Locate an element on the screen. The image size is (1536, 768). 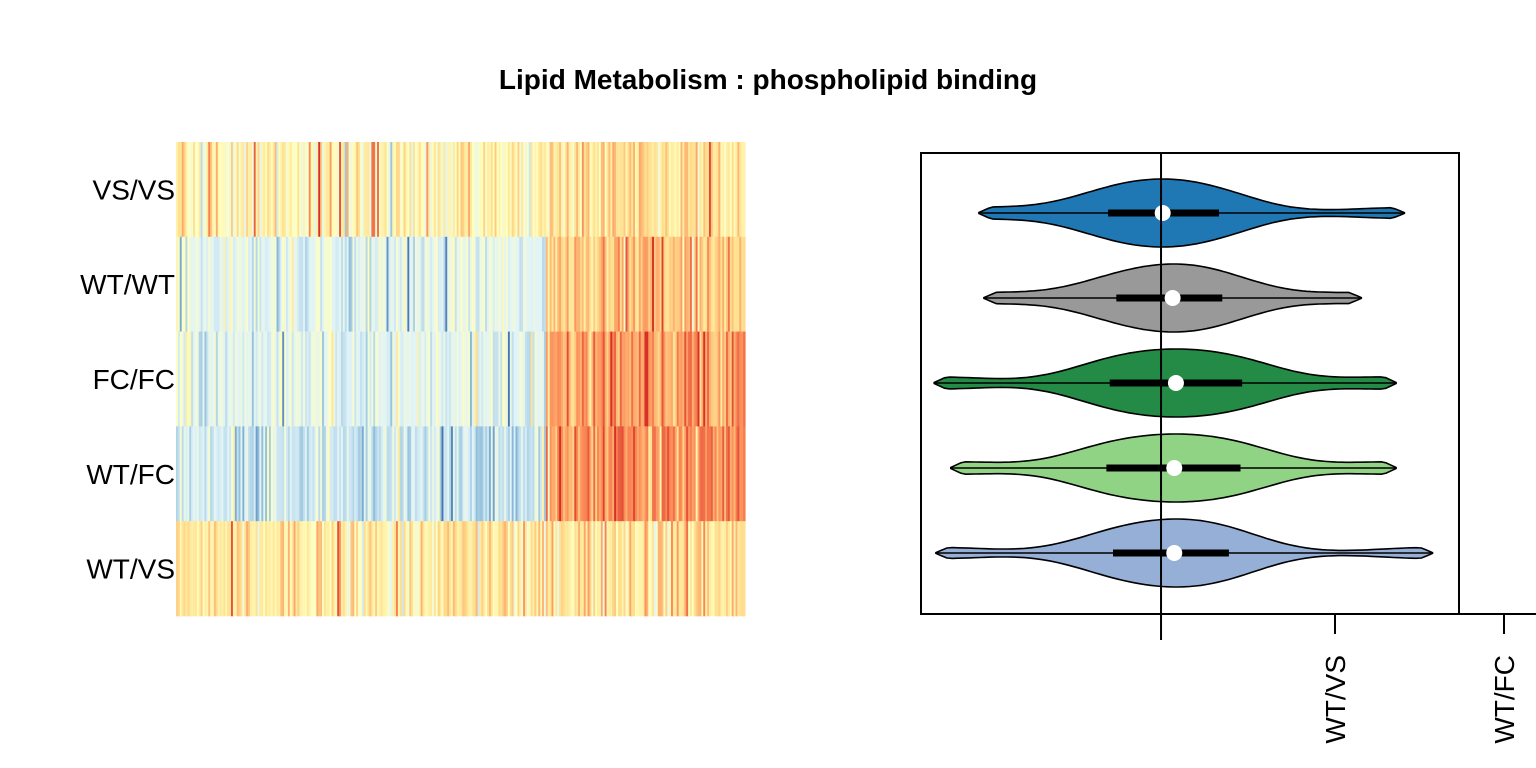
violin-wt-fc is located at coordinates (1173, 468).